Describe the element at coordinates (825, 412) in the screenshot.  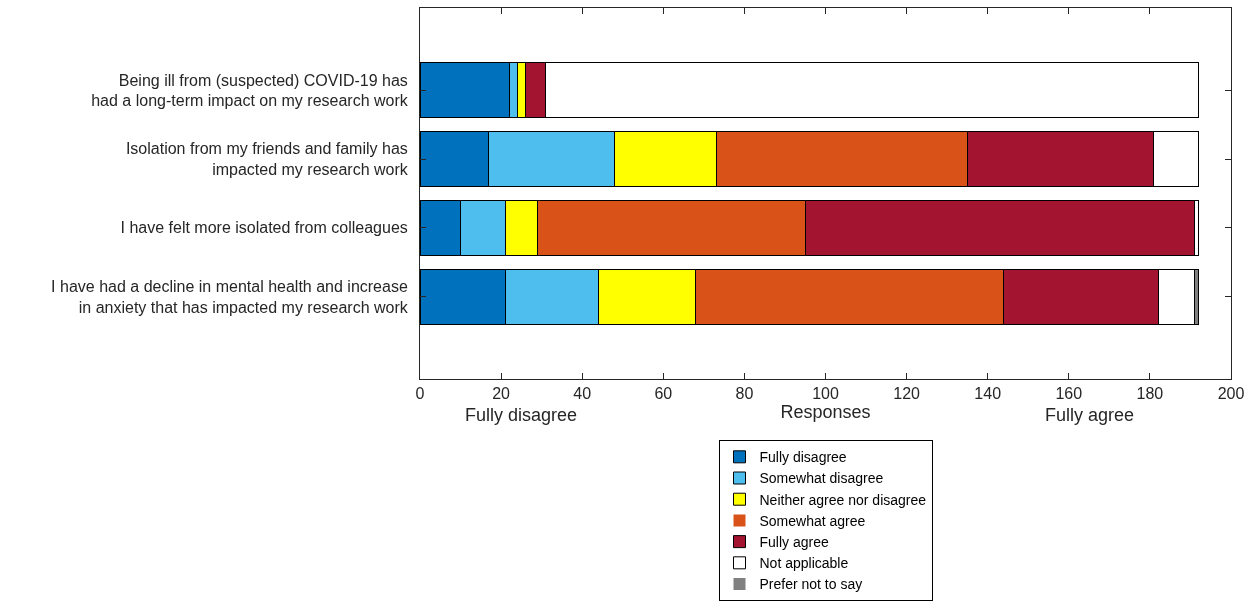
I see `x-axis-title: Responses` at that location.